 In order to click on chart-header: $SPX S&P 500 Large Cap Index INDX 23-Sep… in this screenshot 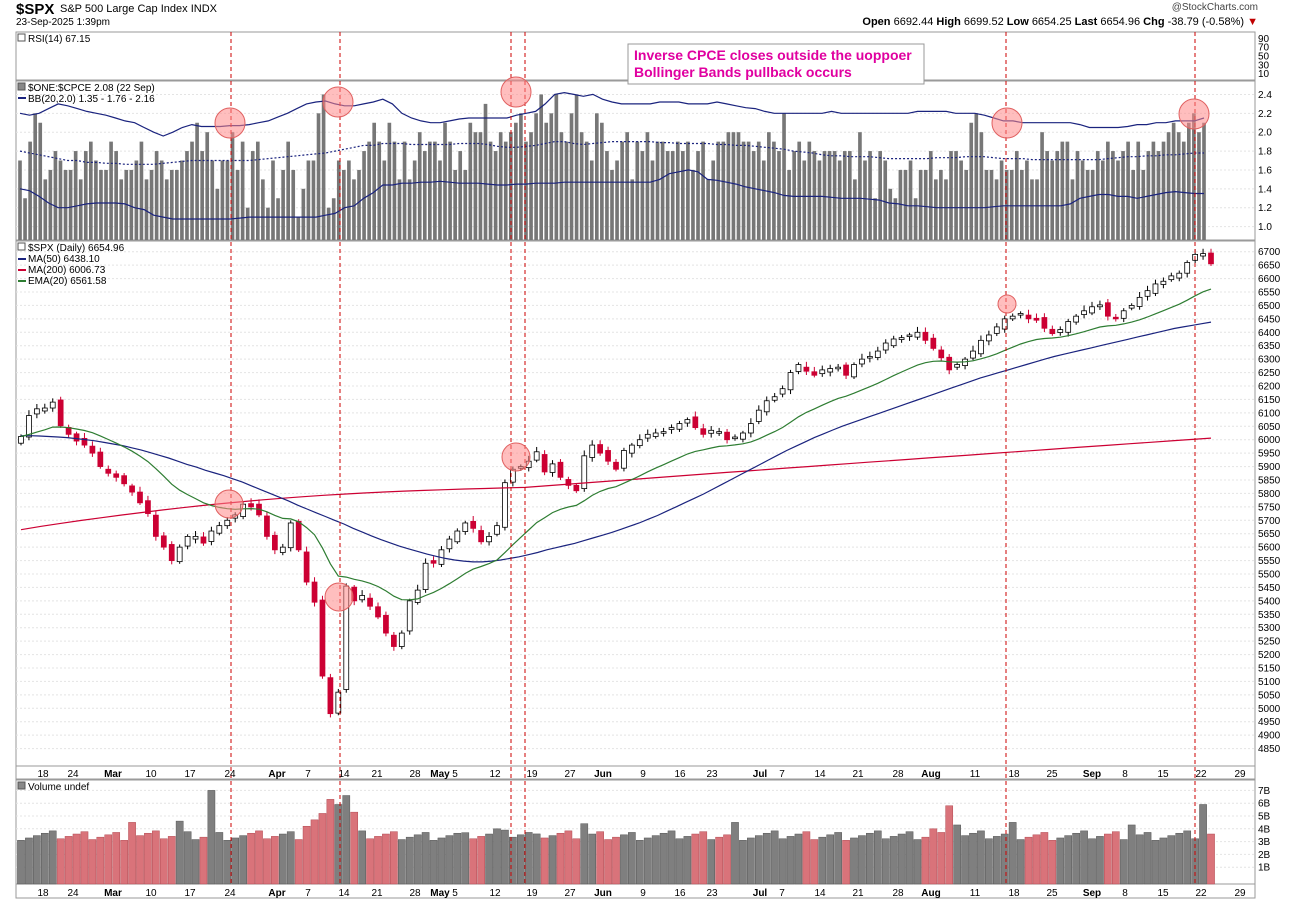, I will do `click(650, 16)`.